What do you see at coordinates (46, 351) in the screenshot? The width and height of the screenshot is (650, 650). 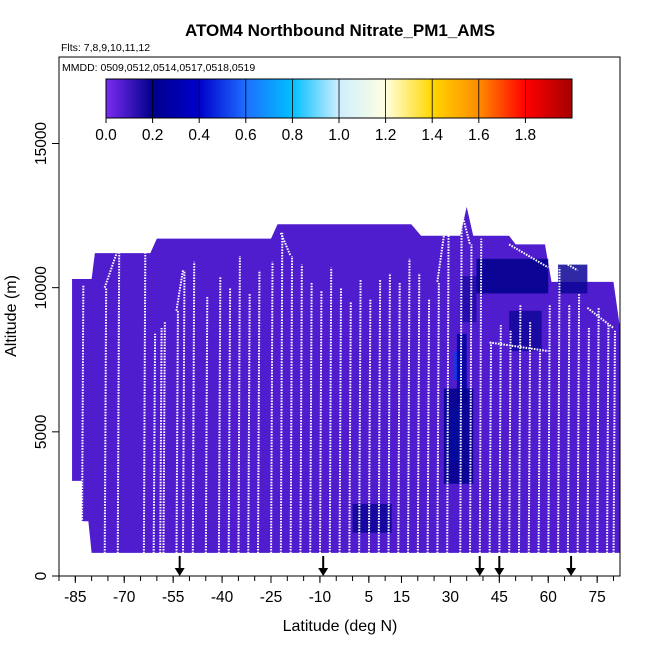 I see `y-axis: 0 5000 10000 15000` at bounding box center [46, 351].